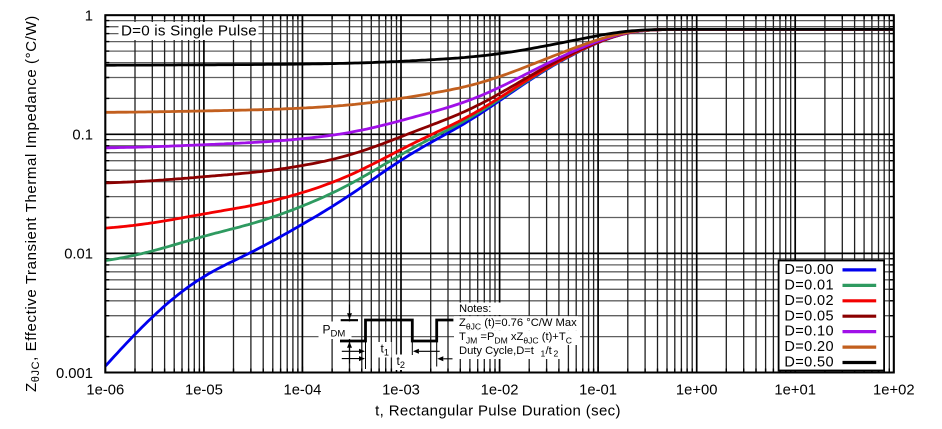  I want to click on svg-text: 1e-06, so click(105, 391).